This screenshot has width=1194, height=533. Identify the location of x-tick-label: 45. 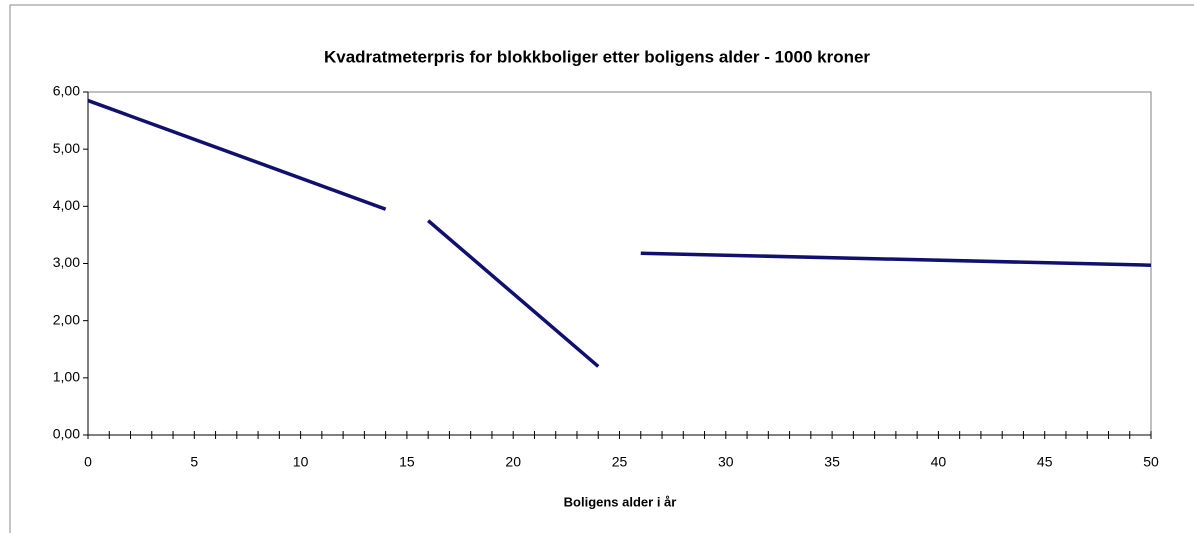
(1045, 462).